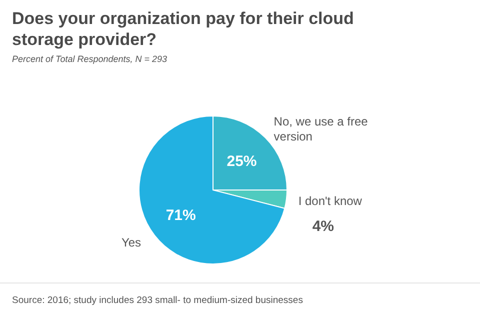  What do you see at coordinates (131, 243) in the screenshot?
I see `slice-label: Yes` at bounding box center [131, 243].